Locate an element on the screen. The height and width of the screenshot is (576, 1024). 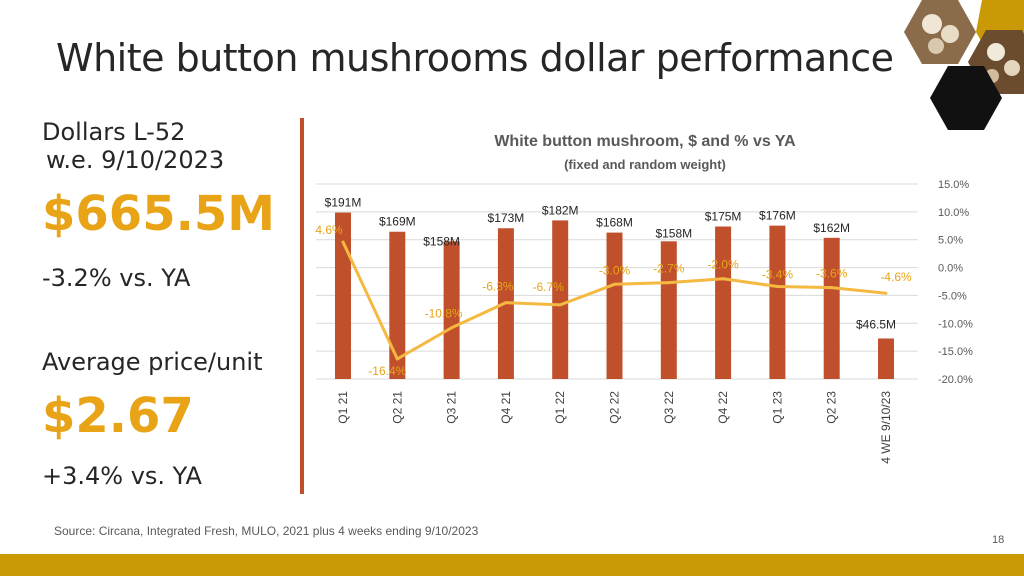
x-tick-label: Q2 22 is located at coordinates (615, 407).